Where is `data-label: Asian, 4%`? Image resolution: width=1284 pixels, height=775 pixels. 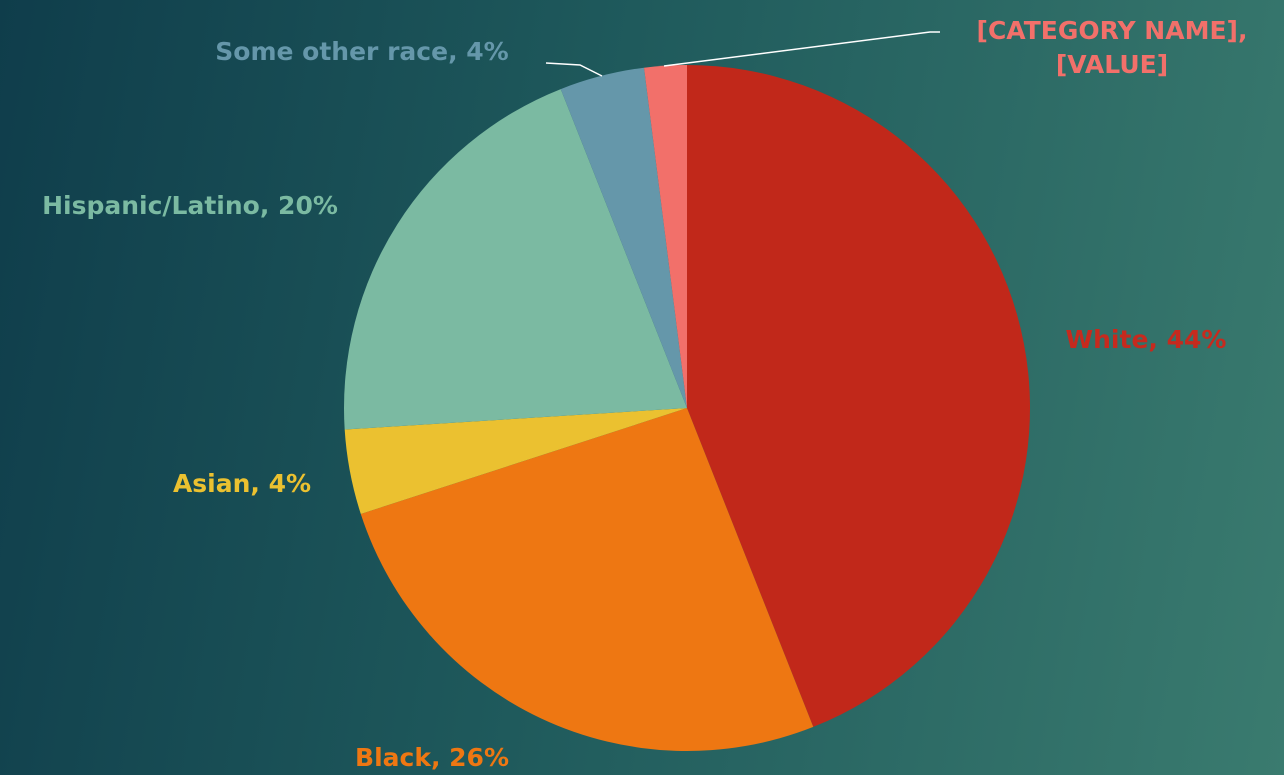
data-label: Asian, 4% is located at coordinates (242, 483).